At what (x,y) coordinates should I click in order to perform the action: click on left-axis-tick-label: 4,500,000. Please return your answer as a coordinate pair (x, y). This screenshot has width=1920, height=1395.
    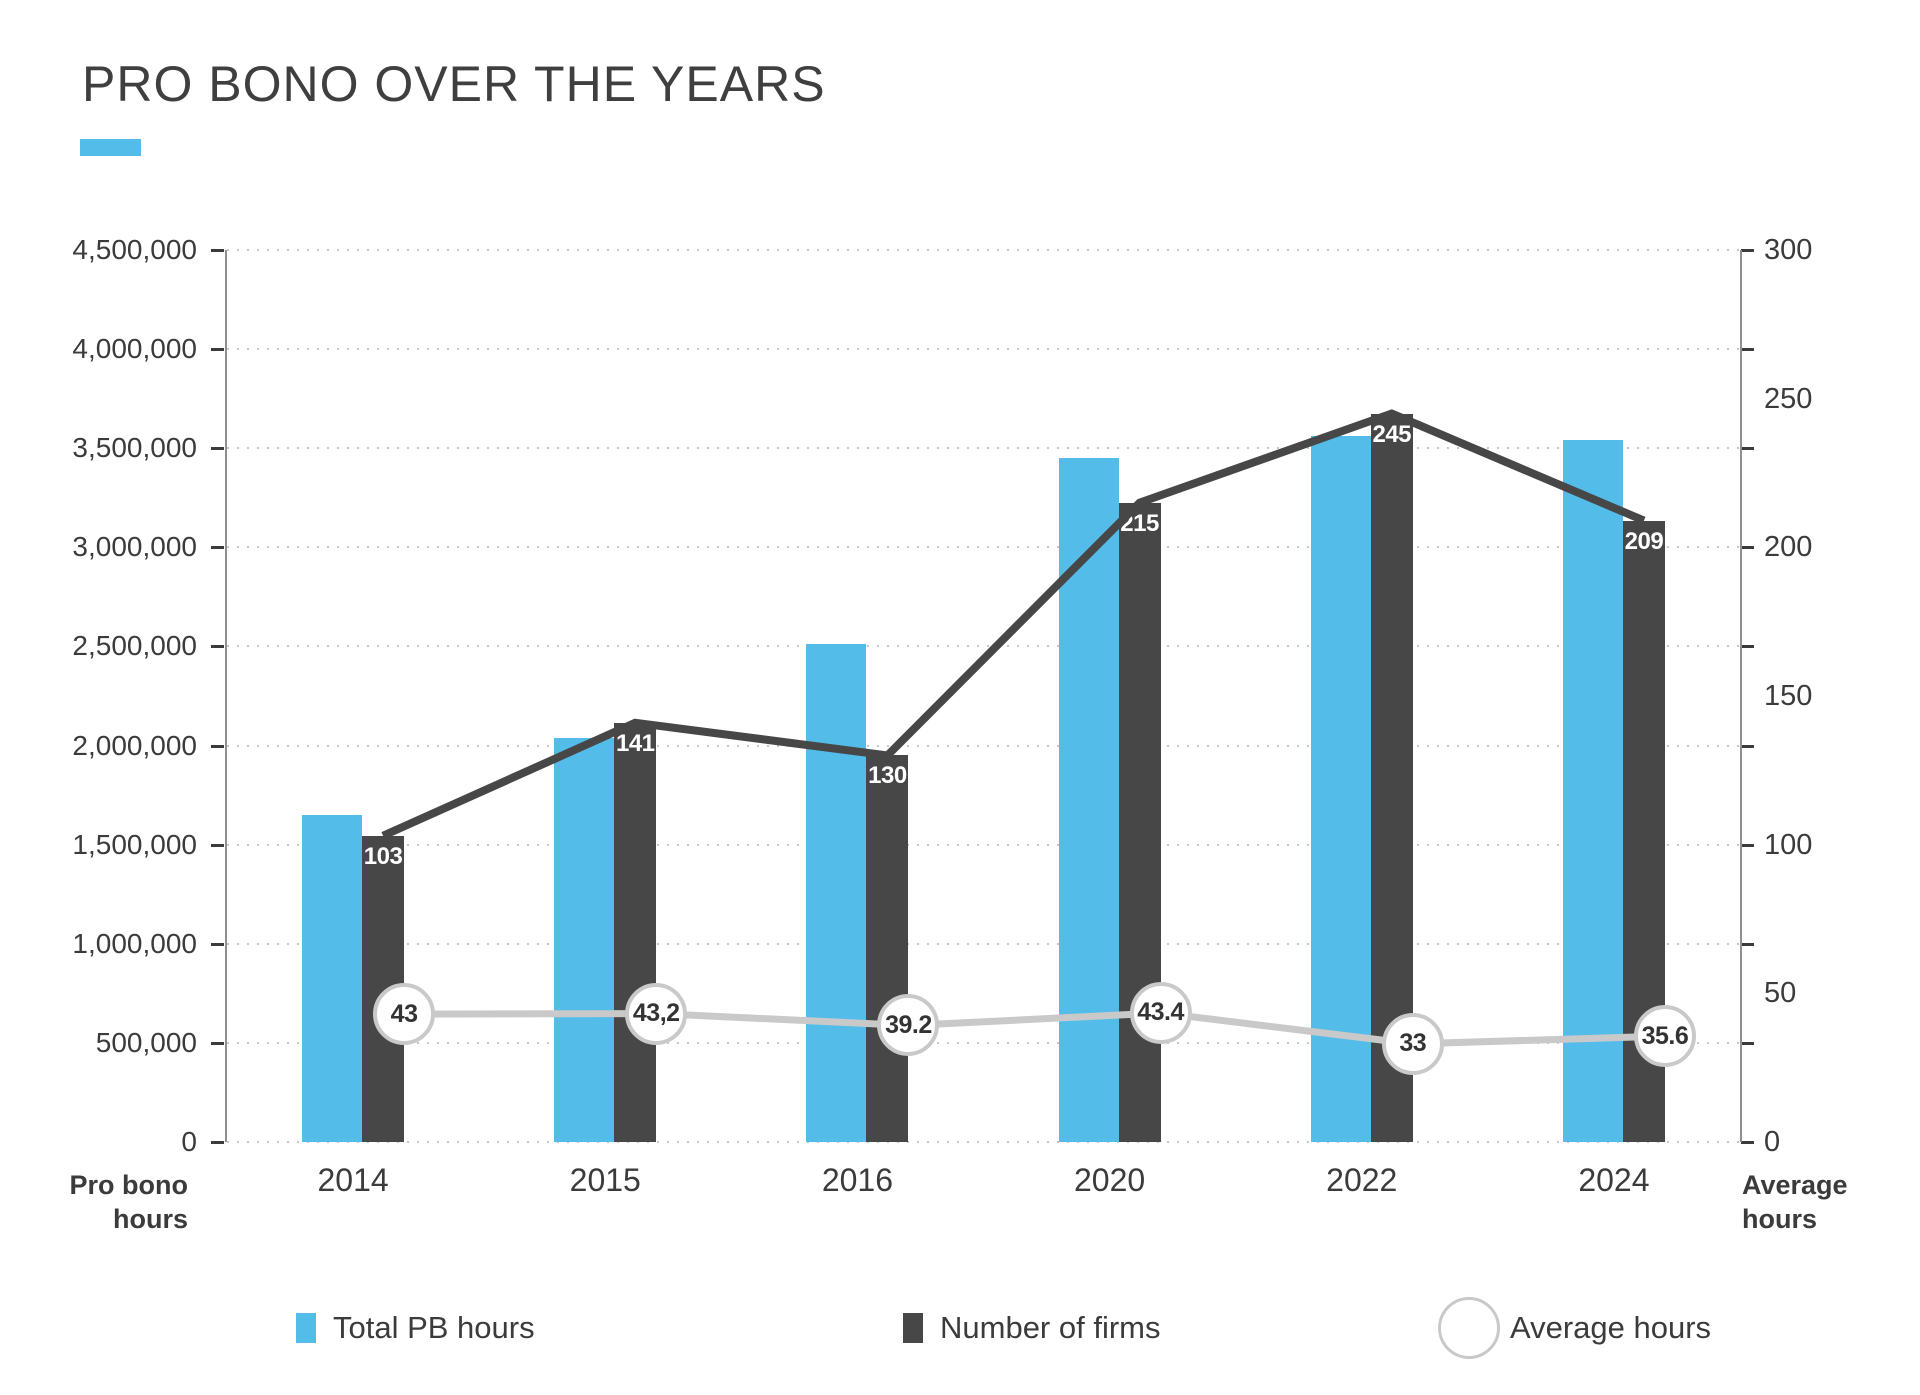
    Looking at the image, I should click on (134, 249).